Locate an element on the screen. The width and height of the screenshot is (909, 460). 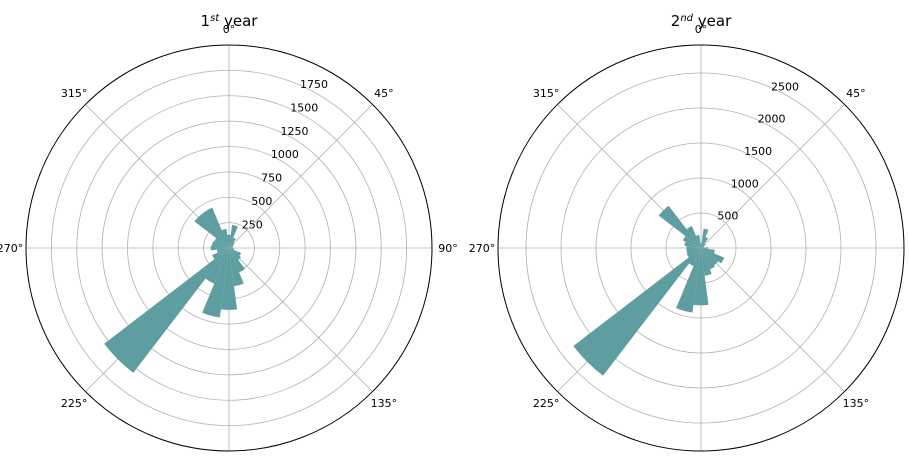
radial-tick-label: 1250 is located at coordinates (295, 131).